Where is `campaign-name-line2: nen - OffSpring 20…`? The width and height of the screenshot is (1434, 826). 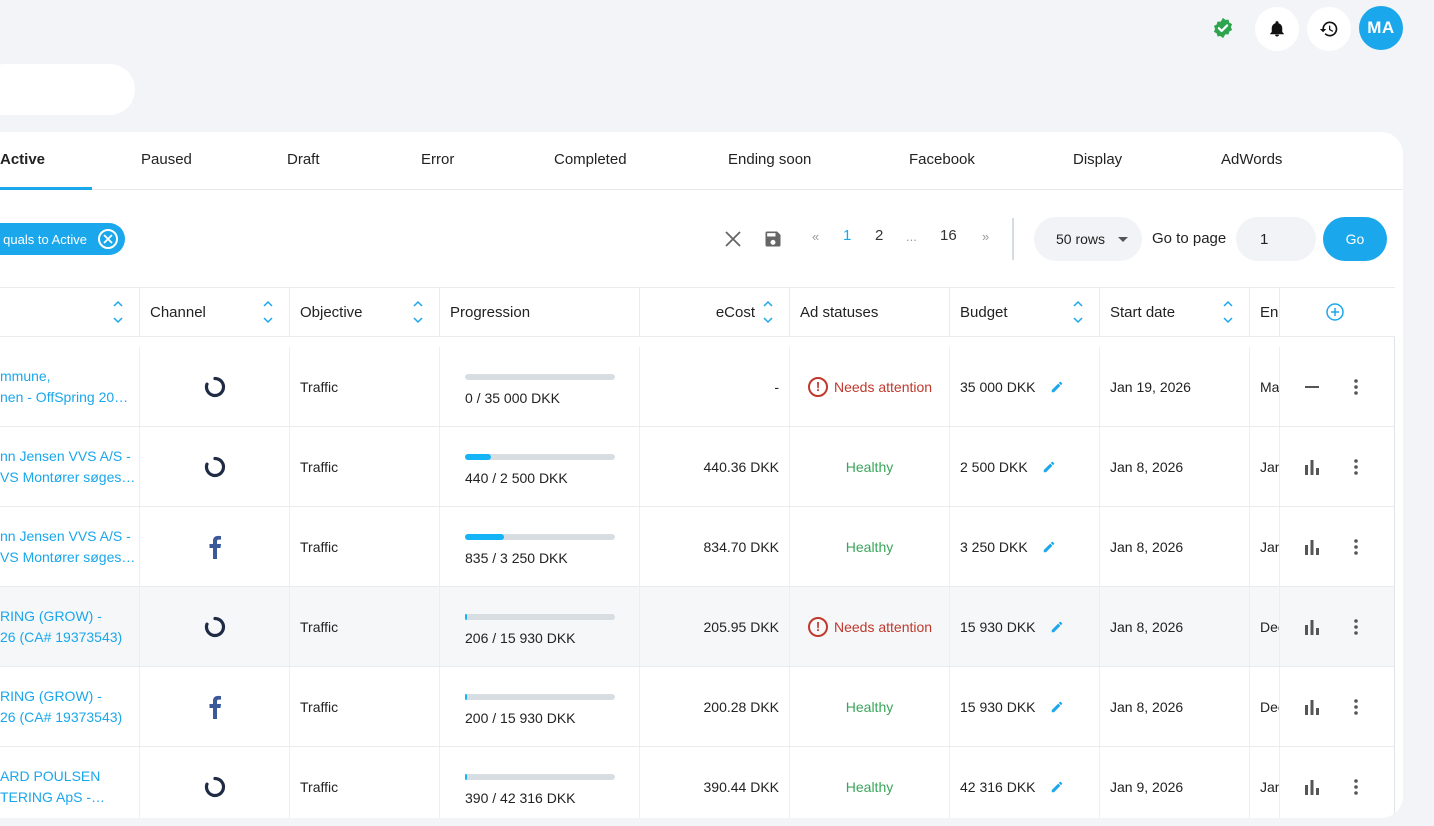 campaign-name-line2: nen - OffSpring 20… is located at coordinates (64, 396).